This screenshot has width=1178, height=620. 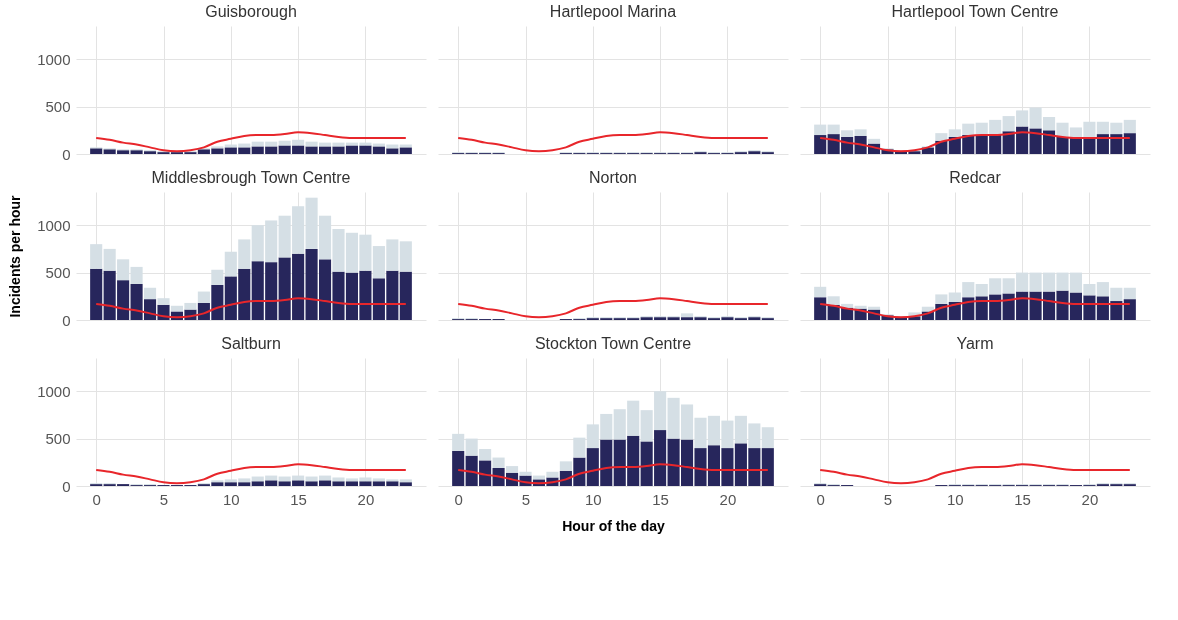 What do you see at coordinates (613, 11) in the screenshot?
I see `chart-title: Hartlepool Marina` at bounding box center [613, 11].